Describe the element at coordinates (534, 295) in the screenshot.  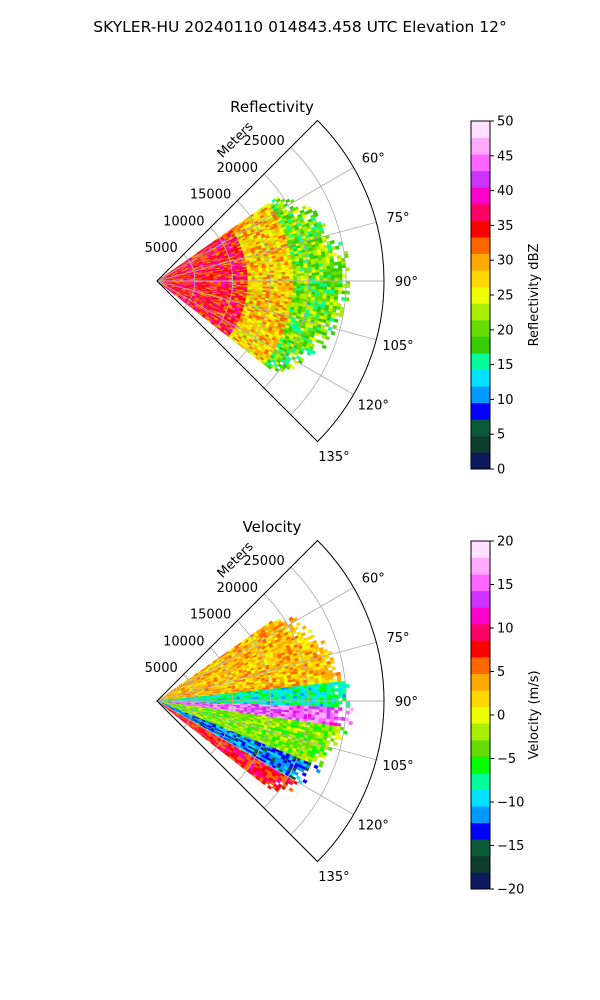
I see `colorbar-label: Reflectivity dBZ` at that location.